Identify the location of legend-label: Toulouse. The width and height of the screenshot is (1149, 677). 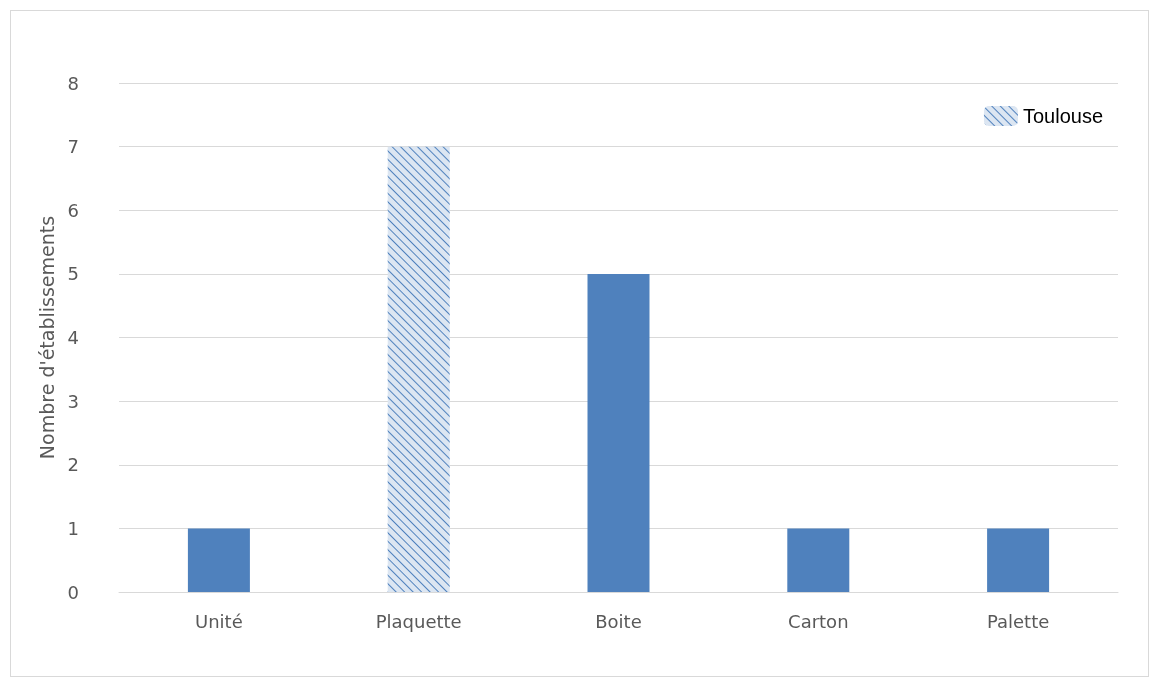
(1062, 116).